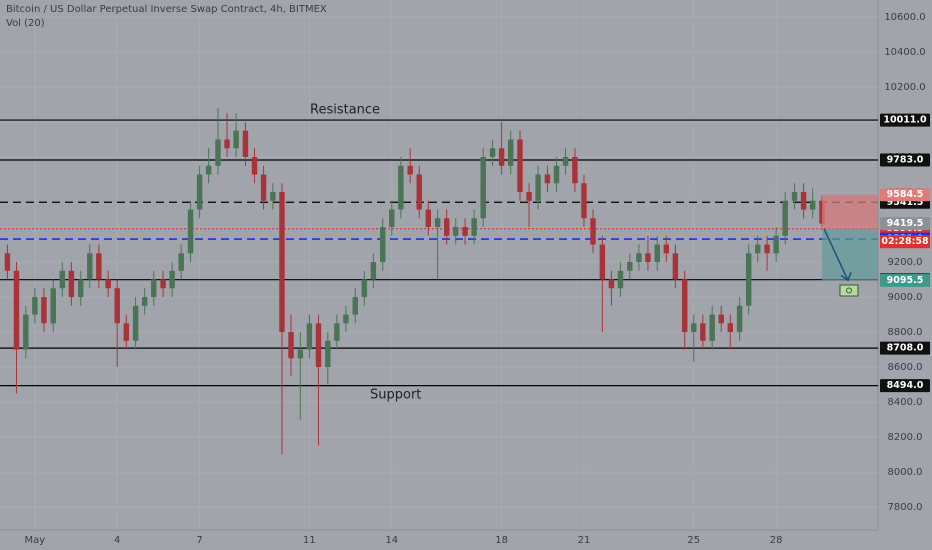 This screenshot has height=550, width=932. Describe the element at coordinates (501, 540) in the screenshot. I see `x-tick-label: 18` at that location.